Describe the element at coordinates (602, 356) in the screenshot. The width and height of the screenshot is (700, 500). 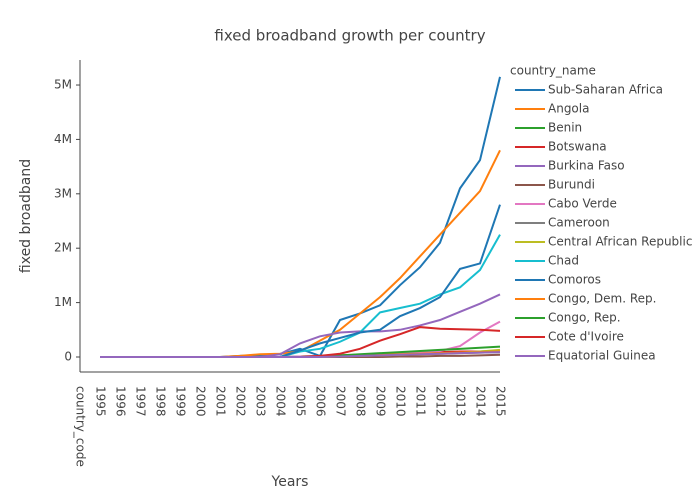
I see `legend-label: Equatorial Guinea` at that location.